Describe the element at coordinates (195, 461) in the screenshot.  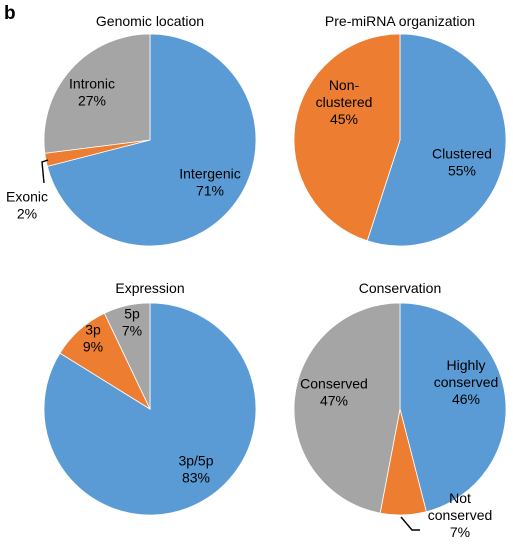
I see `slice-label-3p-5p: 3p/5p` at that location.